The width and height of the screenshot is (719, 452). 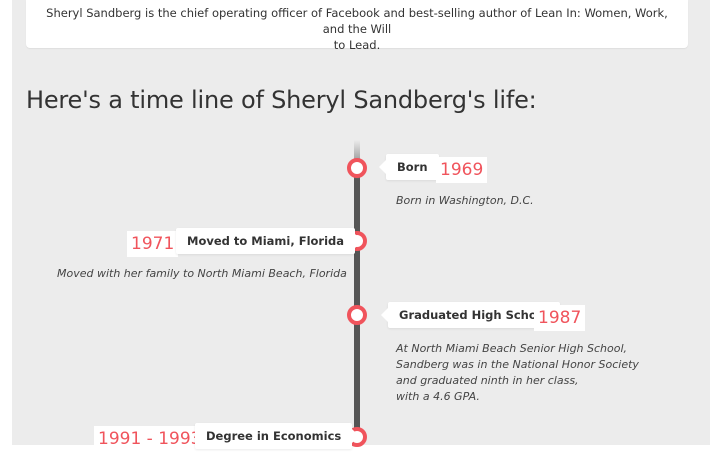 I want to click on event-year-graduated: 1987, so click(x=560, y=318).